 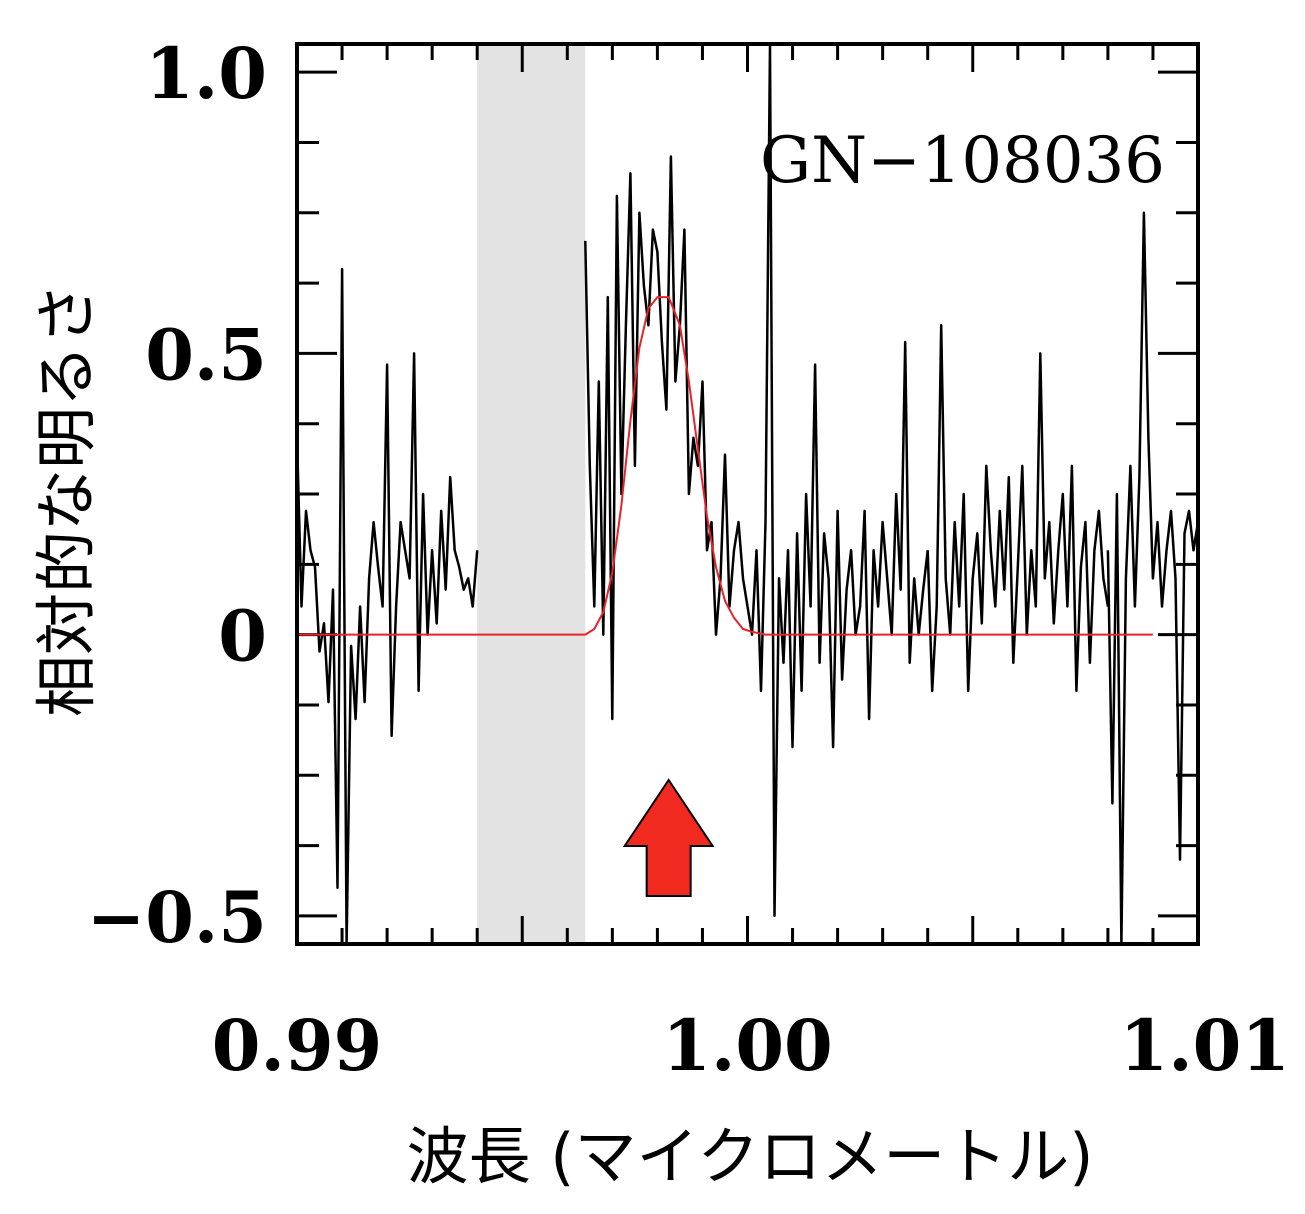 I want to click on x-tick-labels: 0.99 1.00 1.01, so click(x=751, y=1045).